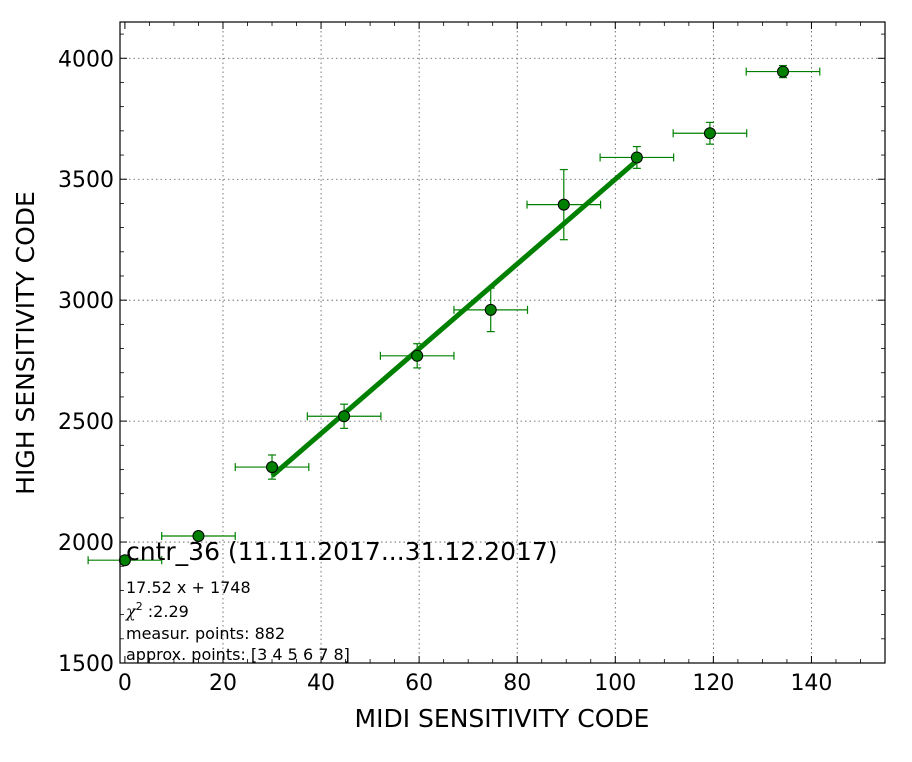  Describe the element at coordinates (166, 611) in the screenshot. I see `chi2-value: :2.29` at that location.